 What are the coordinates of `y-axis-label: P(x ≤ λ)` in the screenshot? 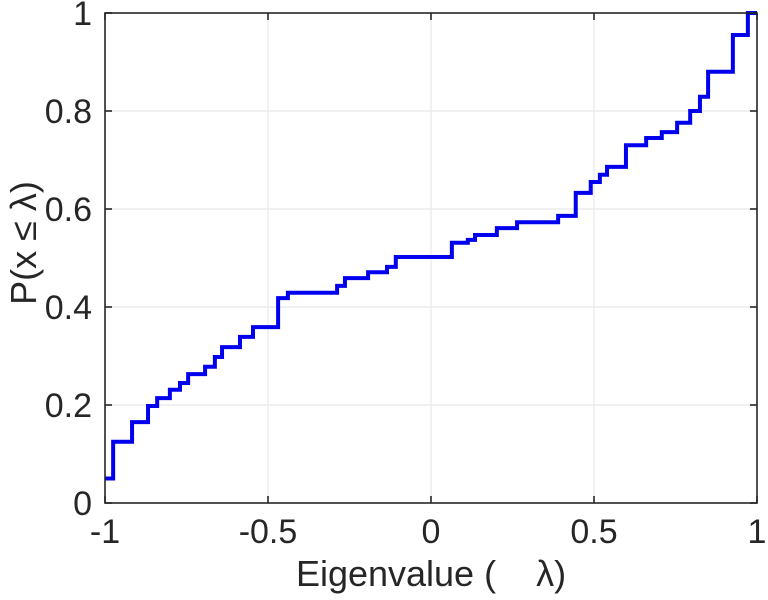 It's located at (23, 243).